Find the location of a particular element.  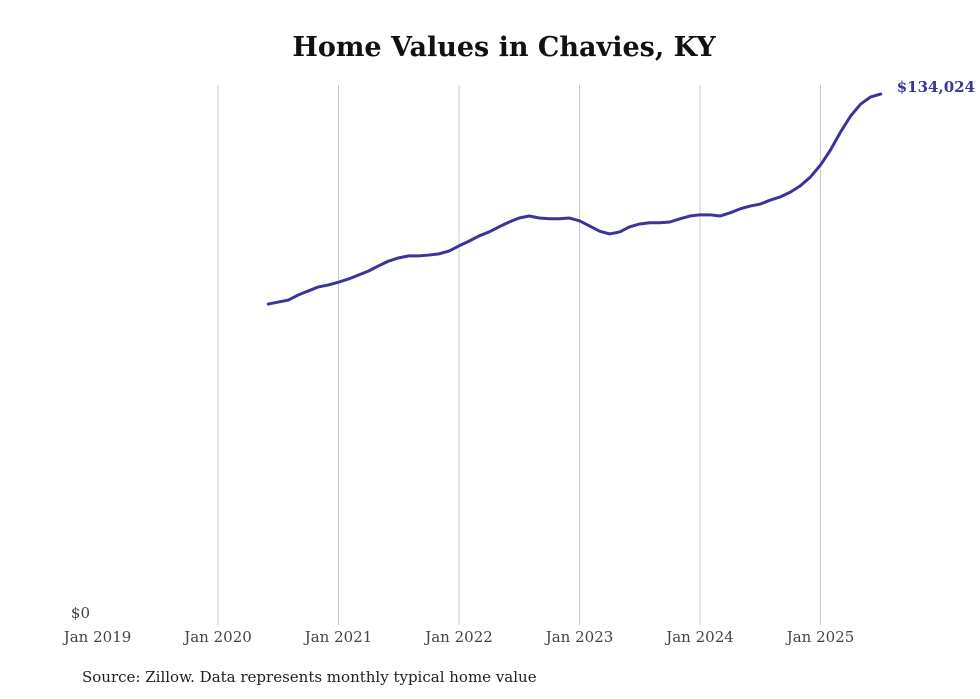

x-tick-label: Jan 2025 is located at coordinates (820, 637).